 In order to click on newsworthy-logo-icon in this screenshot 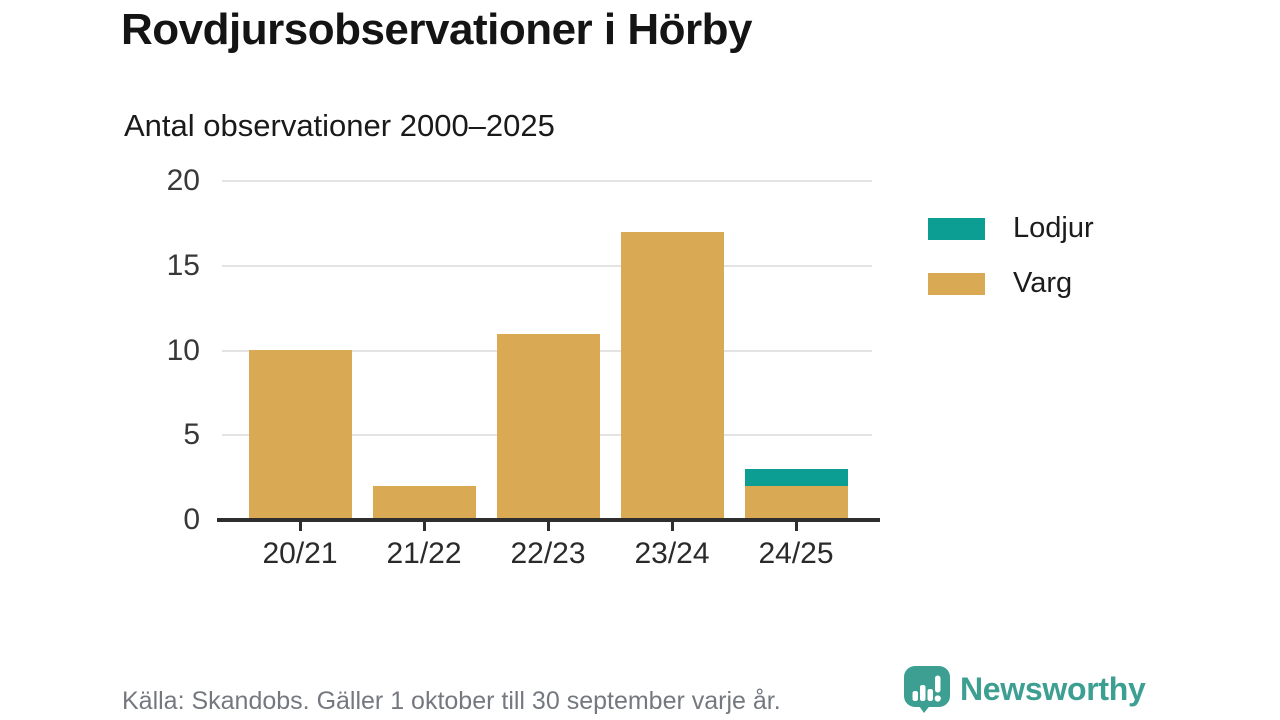, I will do `click(927, 689)`.